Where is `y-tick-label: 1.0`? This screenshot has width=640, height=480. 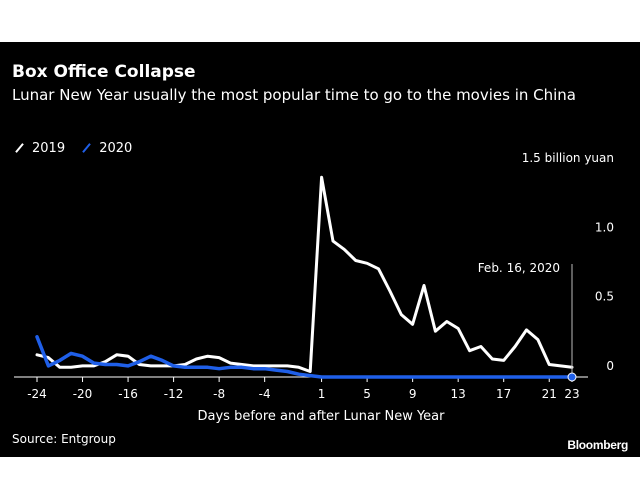
y-tick-label: 1.0 is located at coordinates (604, 227).